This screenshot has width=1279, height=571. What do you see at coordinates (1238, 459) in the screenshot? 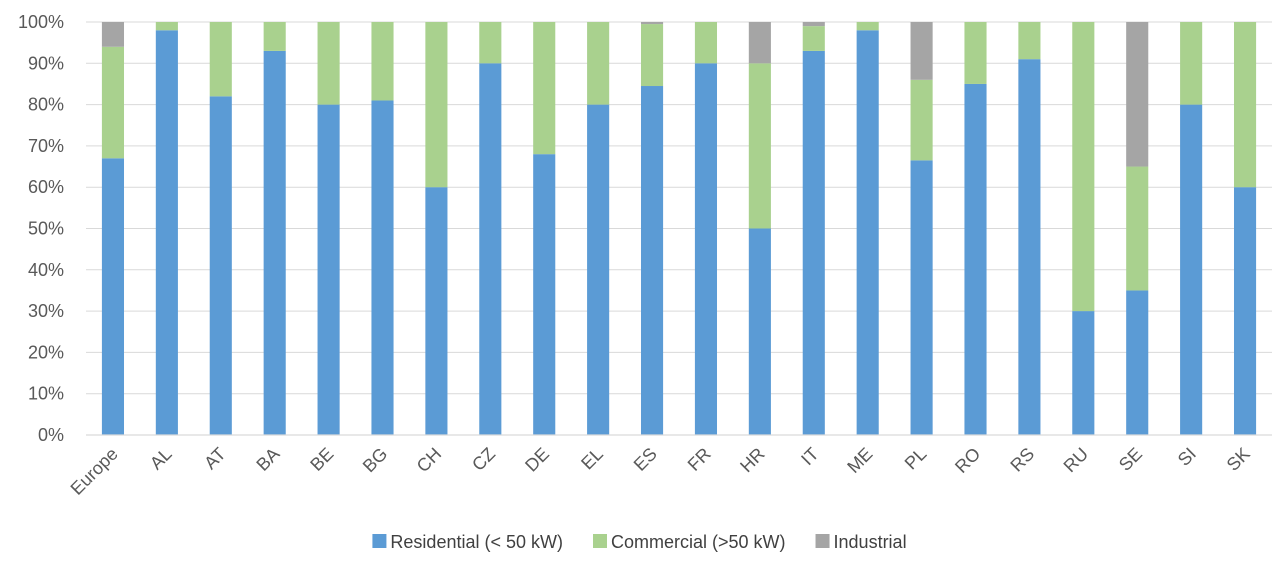
I see `x-tick-label: SK` at bounding box center [1238, 459].